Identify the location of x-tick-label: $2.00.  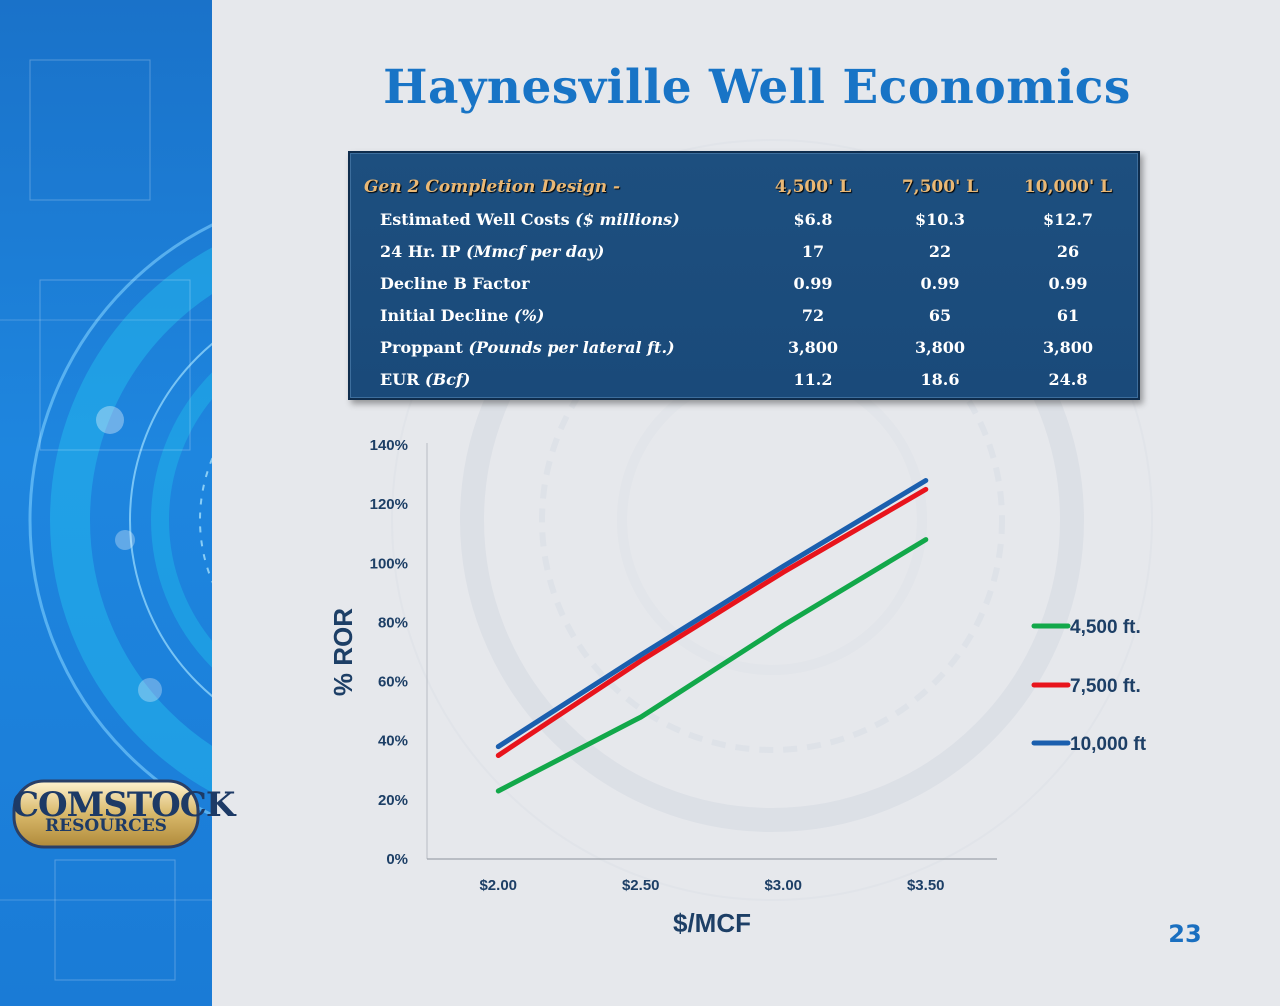
(498, 885).